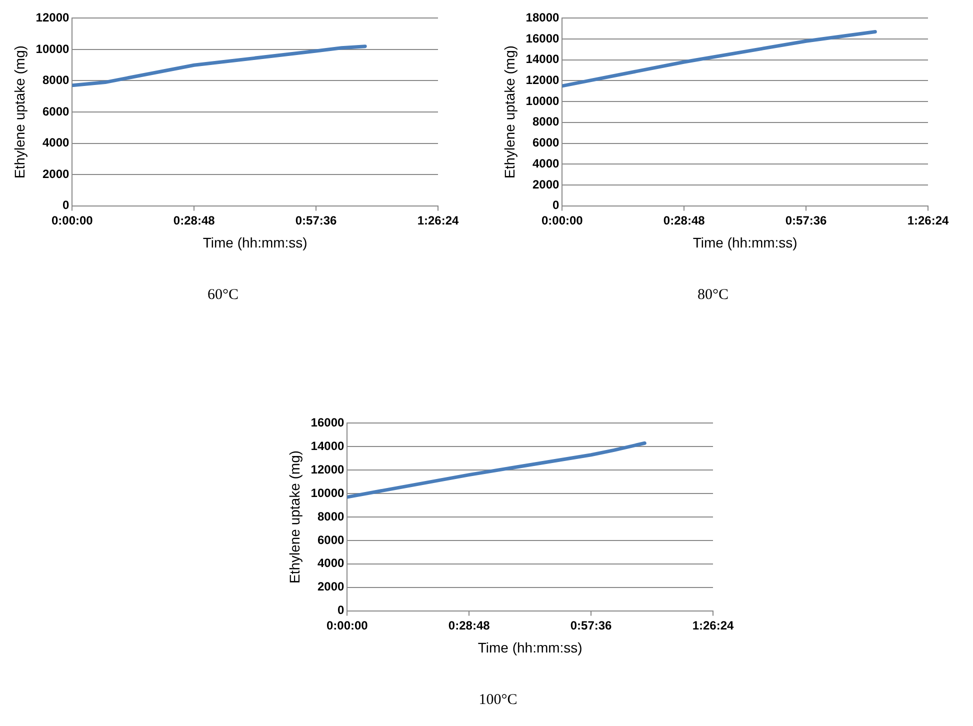 This screenshot has width=973, height=726. I want to click on text: 100°C, so click(498, 700).